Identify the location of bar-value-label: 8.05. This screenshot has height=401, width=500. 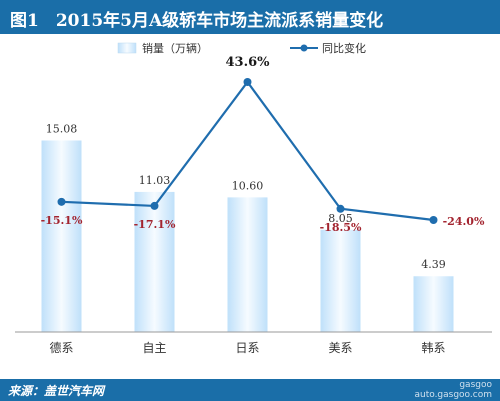
(340, 218).